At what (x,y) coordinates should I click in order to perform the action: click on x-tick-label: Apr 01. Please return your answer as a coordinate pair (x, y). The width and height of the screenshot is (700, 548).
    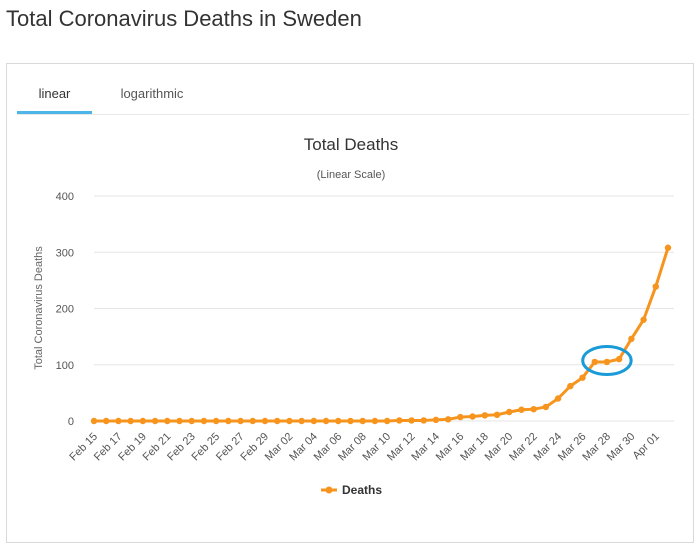
    Looking at the image, I should click on (645, 446).